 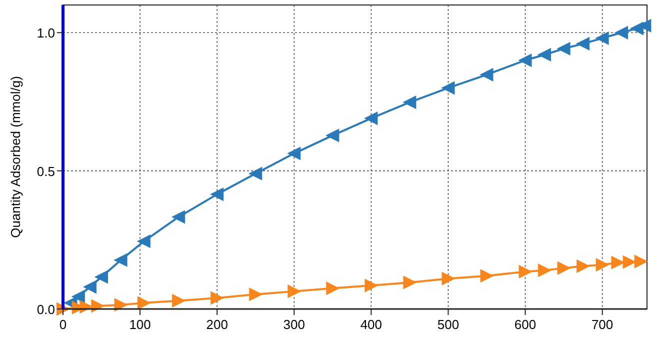 What do you see at coordinates (294, 324) in the screenshot?
I see `x-tick-label: 300` at bounding box center [294, 324].